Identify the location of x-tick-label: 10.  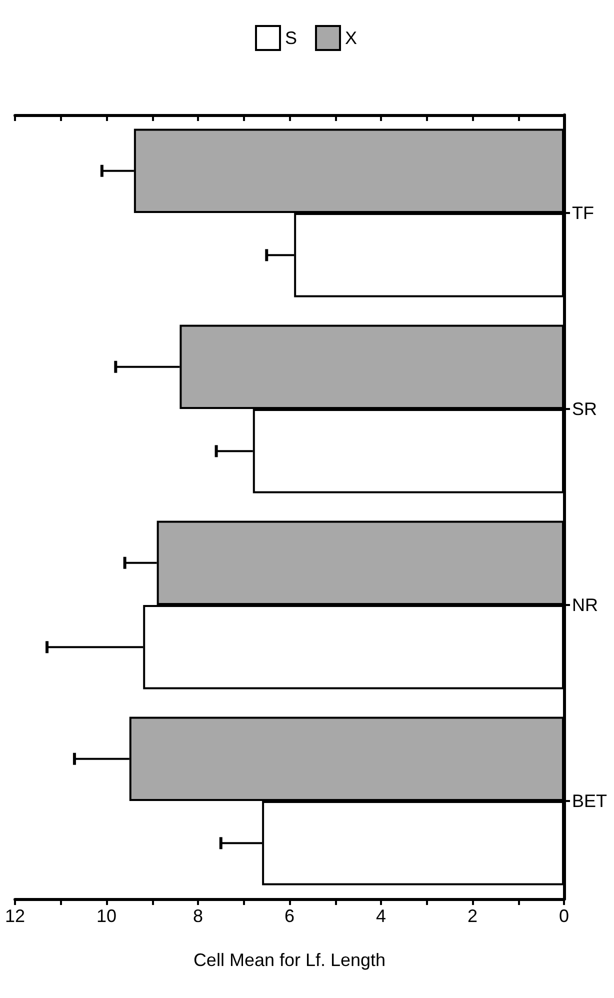
(106, 916).